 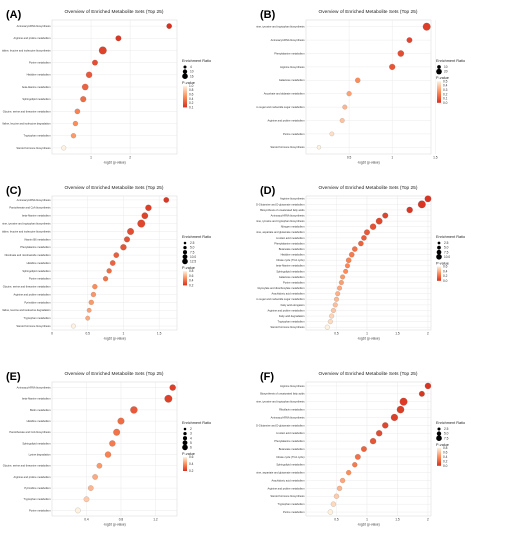 What do you see at coordinates (290, 433) in the screenshot?
I see `y-category-label: Linoleic acid metabolism` at bounding box center [290, 433].